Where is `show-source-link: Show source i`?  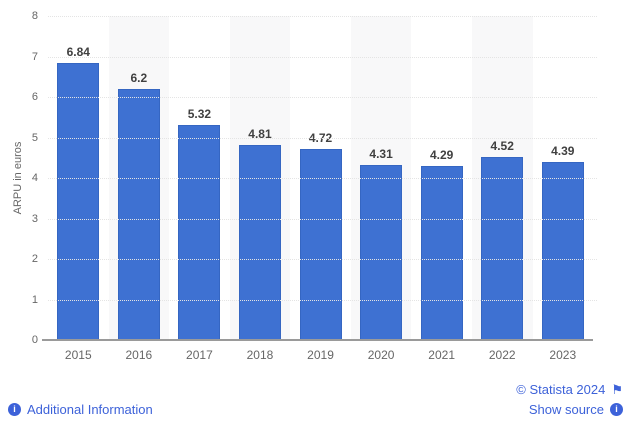 show-source-link: Show source i is located at coordinates (569, 409).